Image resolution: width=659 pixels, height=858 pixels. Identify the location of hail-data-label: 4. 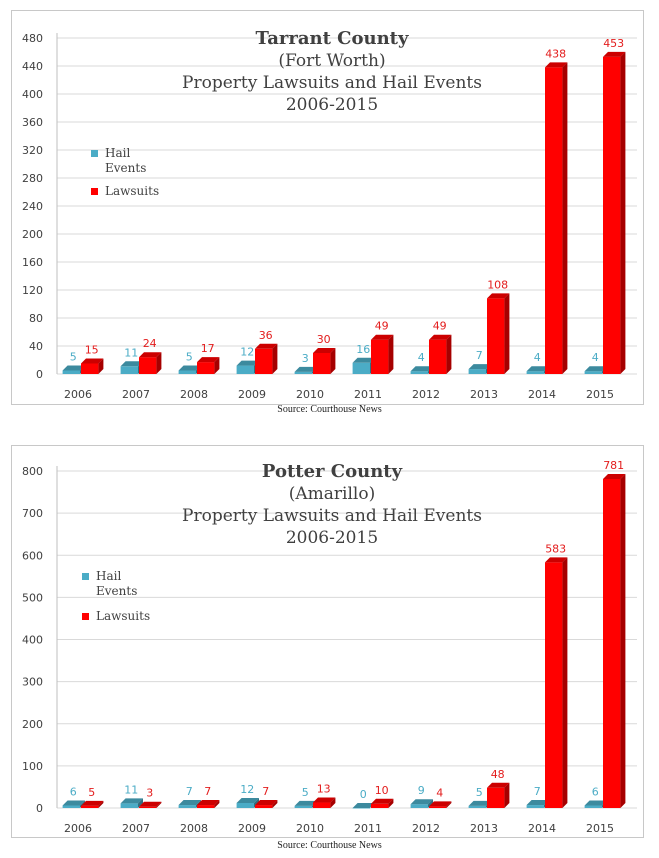
(595, 357).